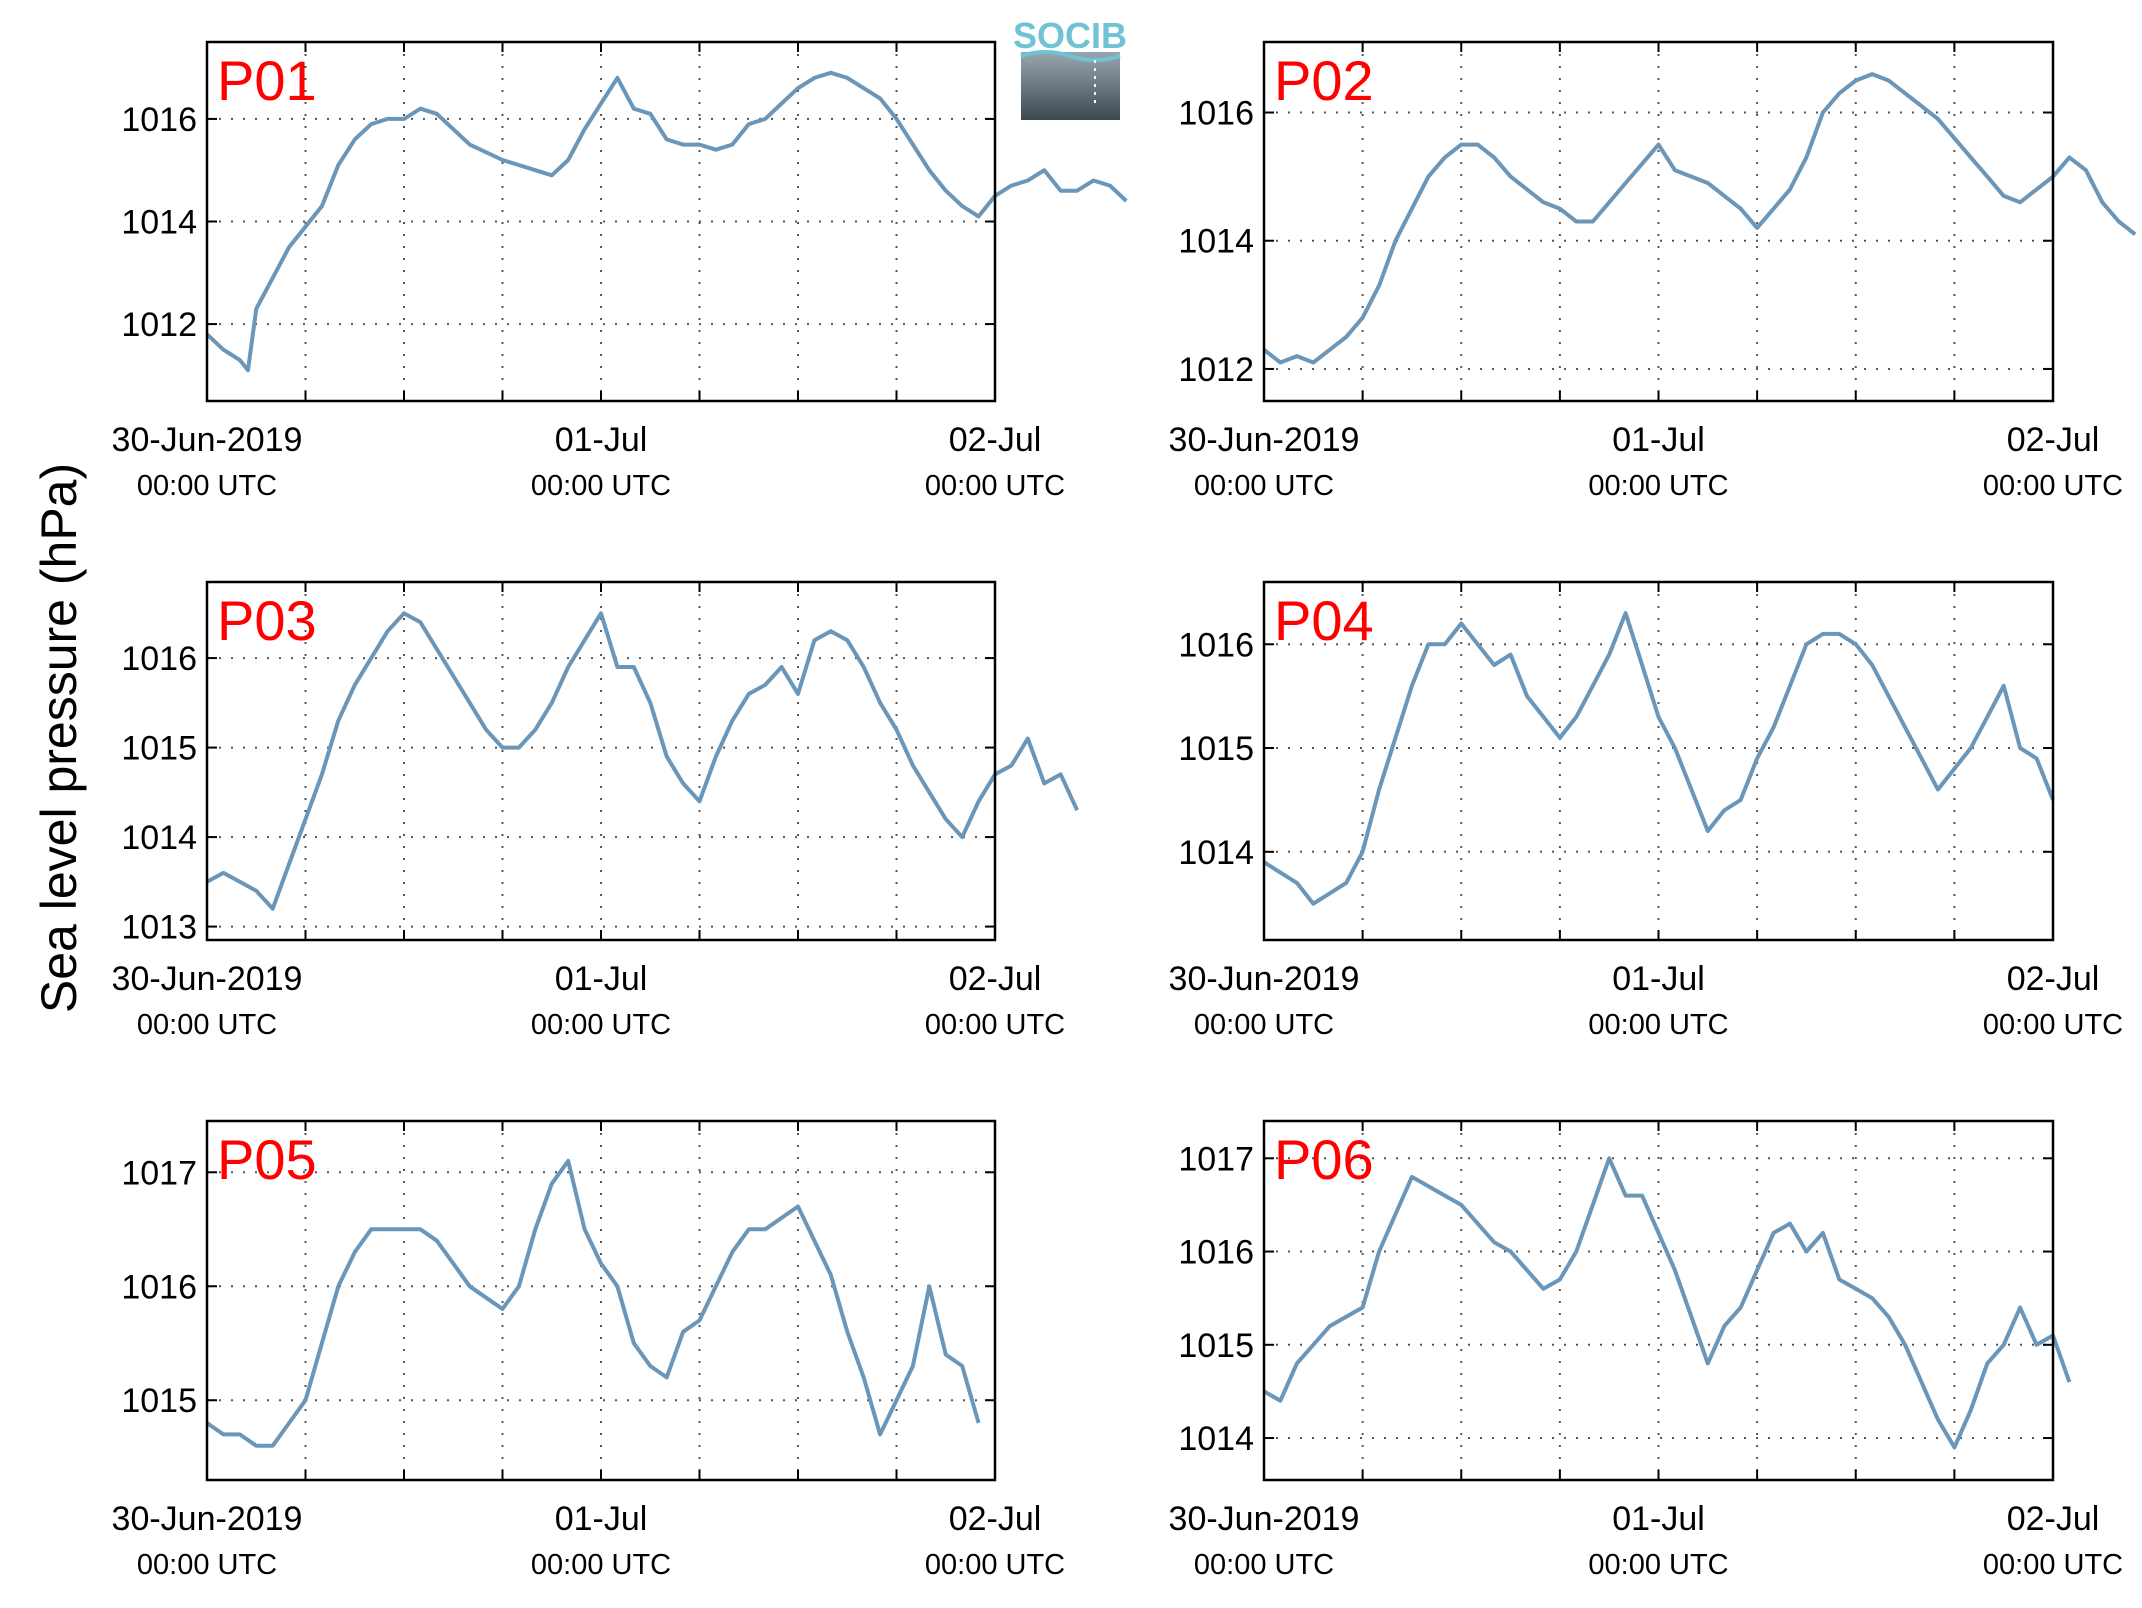  Describe the element at coordinates (159, 928) in the screenshot. I see `y-tick-label: 1013` at that location.